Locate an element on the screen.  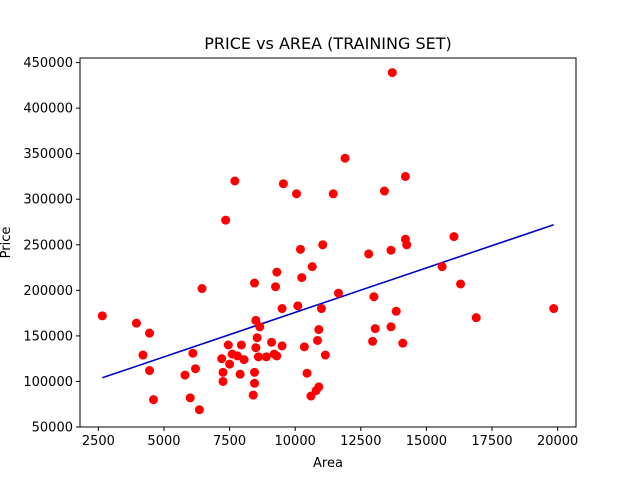
y-tick-label: 400000 is located at coordinates (48, 109).